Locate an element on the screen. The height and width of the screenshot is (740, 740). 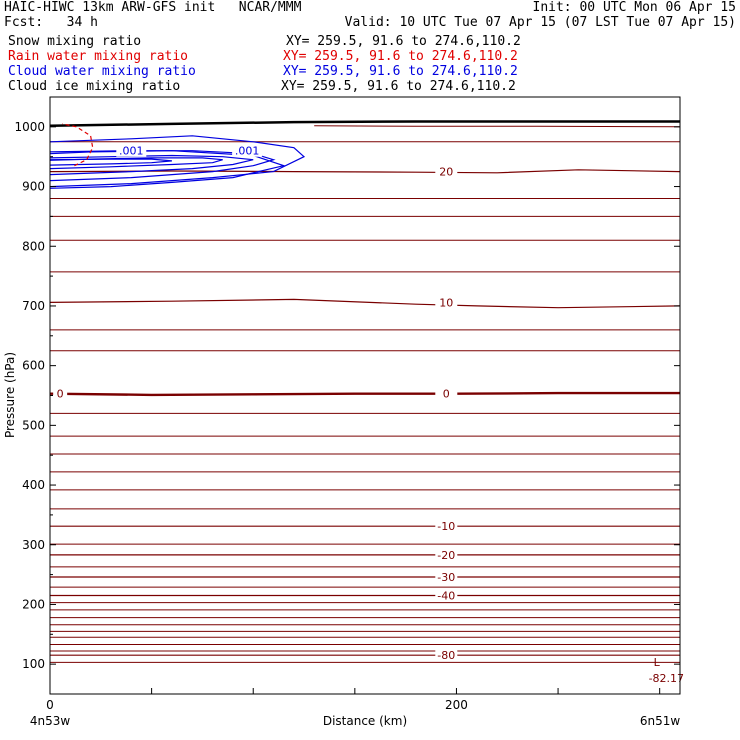
x-axis-label: Distance (km) is located at coordinates (365, 721).